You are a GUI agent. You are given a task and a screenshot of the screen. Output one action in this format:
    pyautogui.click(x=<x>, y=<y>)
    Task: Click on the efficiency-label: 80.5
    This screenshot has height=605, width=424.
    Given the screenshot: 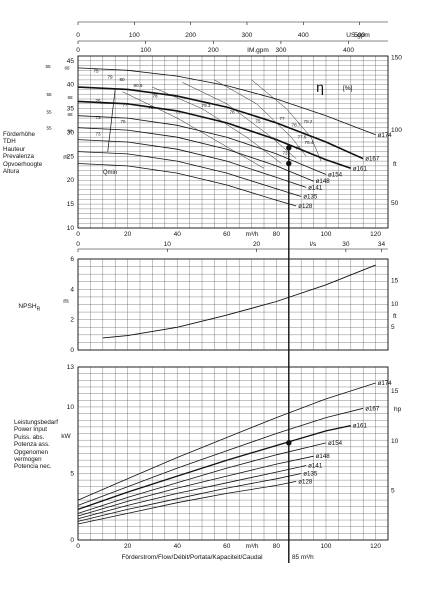 What is the action you would take?
    pyautogui.click(x=138, y=85)
    